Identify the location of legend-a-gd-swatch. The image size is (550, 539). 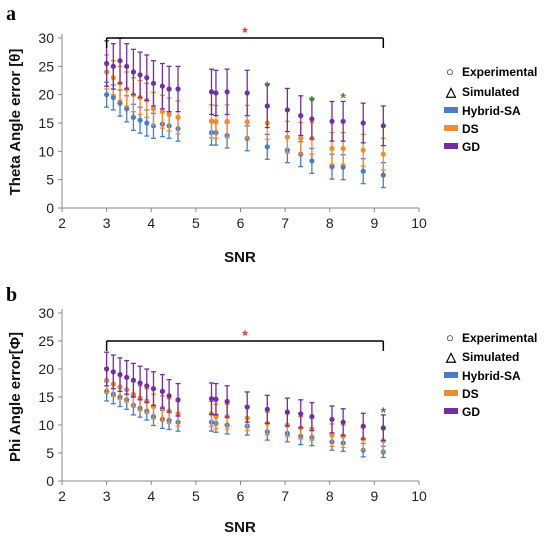
(451, 146).